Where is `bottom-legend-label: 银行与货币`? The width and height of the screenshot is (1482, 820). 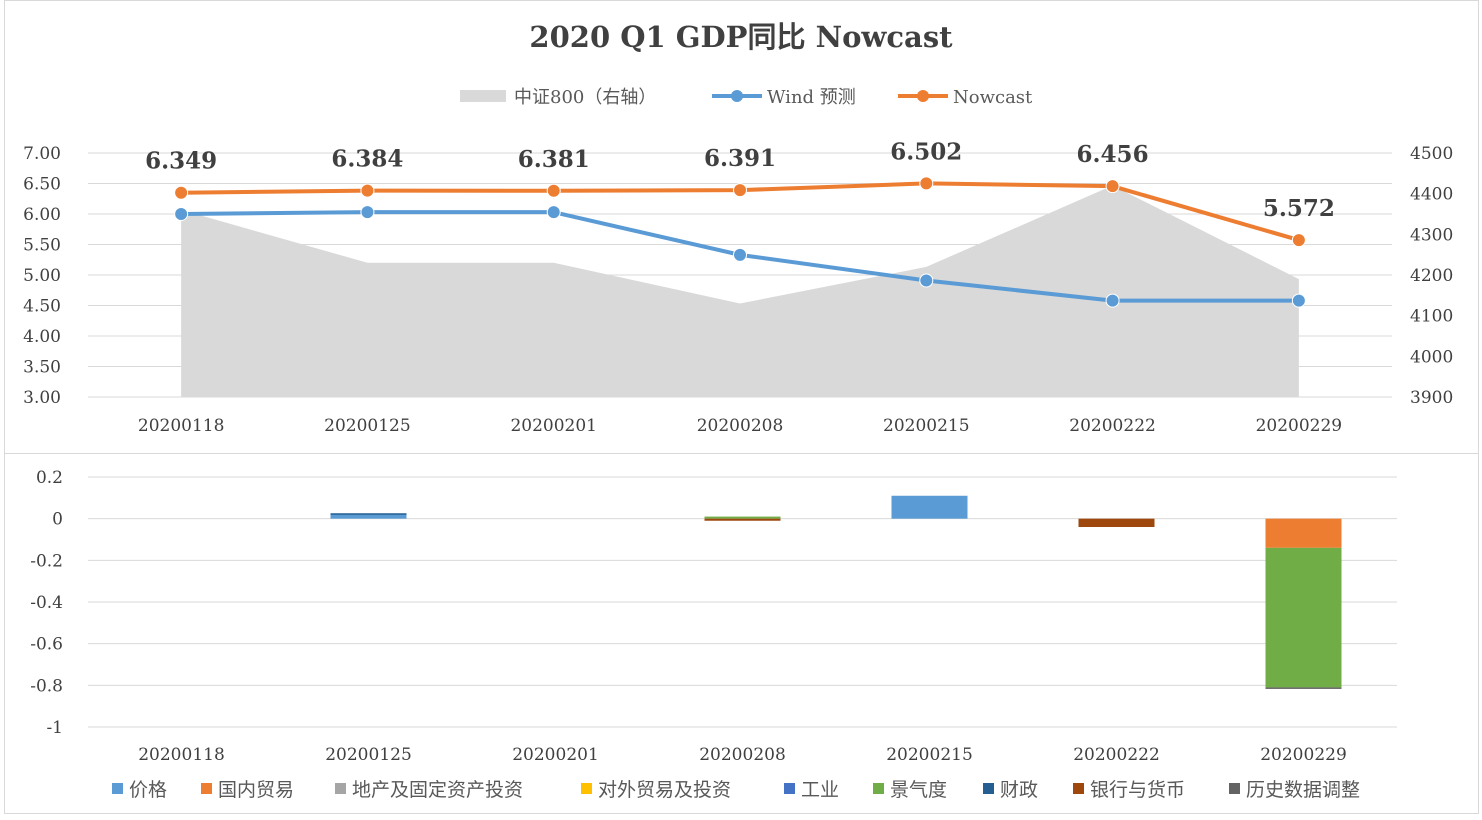
bottom-legend-label: 银行与货币 is located at coordinates (1137, 790).